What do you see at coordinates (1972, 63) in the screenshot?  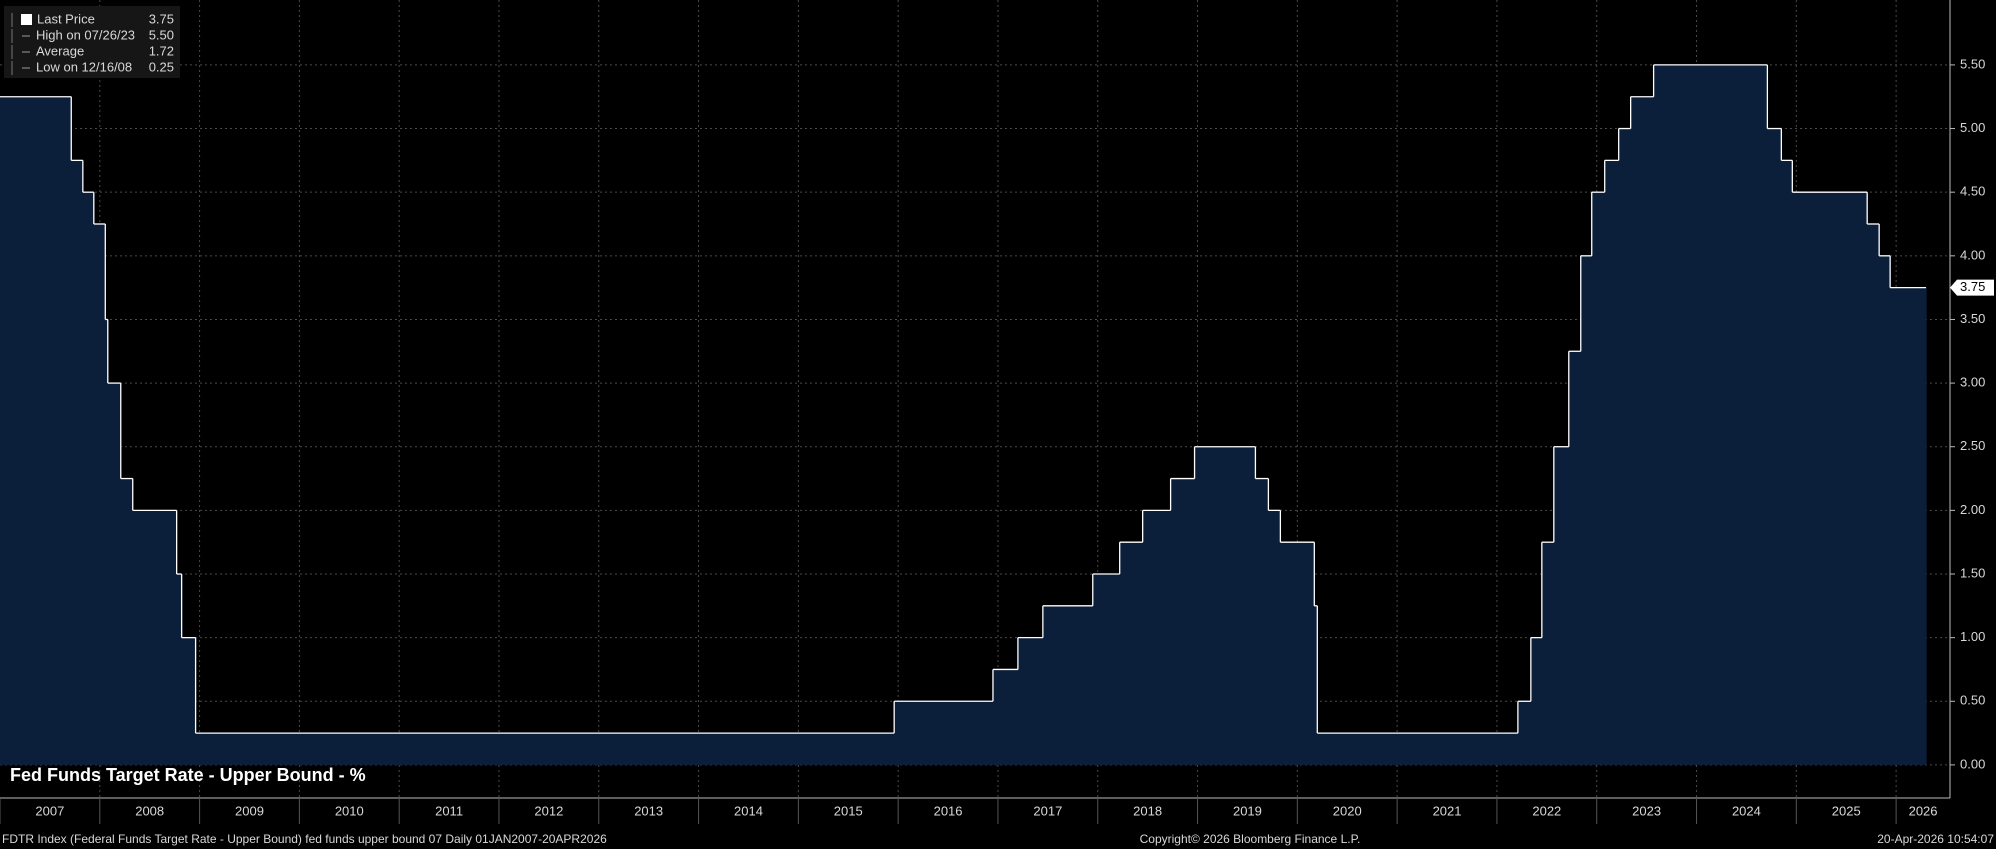 I see `y-tick-label: 5.50` at bounding box center [1972, 63].